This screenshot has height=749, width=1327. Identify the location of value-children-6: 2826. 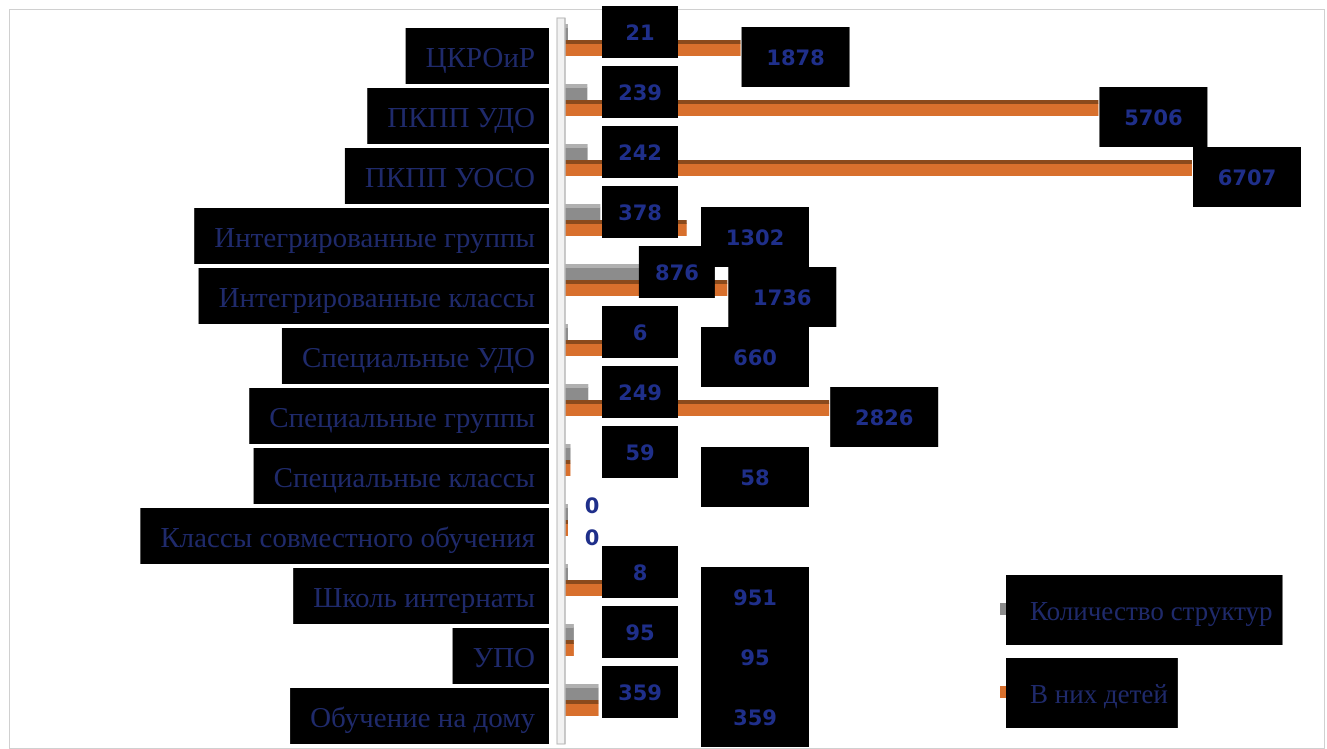
(884, 418).